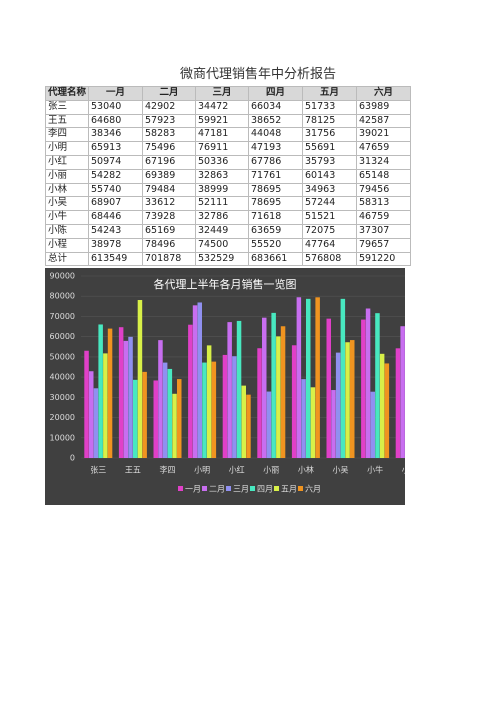 Image resolution: width=496 pixels, height=702 pixels. Describe the element at coordinates (222, 148) in the screenshot. I see `table-cell: 76911` at that location.